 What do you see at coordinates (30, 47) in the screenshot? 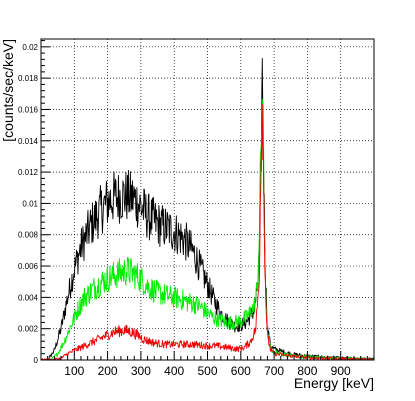
I see `y-tick-label: 0.02` at bounding box center [30, 47].